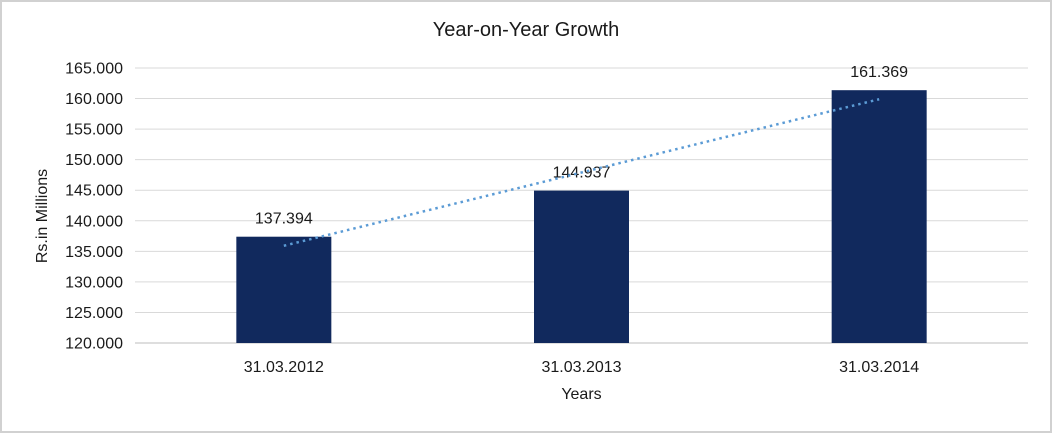 The width and height of the screenshot is (1052, 433). Describe the element at coordinates (94, 160) in the screenshot. I see `y-tick-label: 150.000` at that location.